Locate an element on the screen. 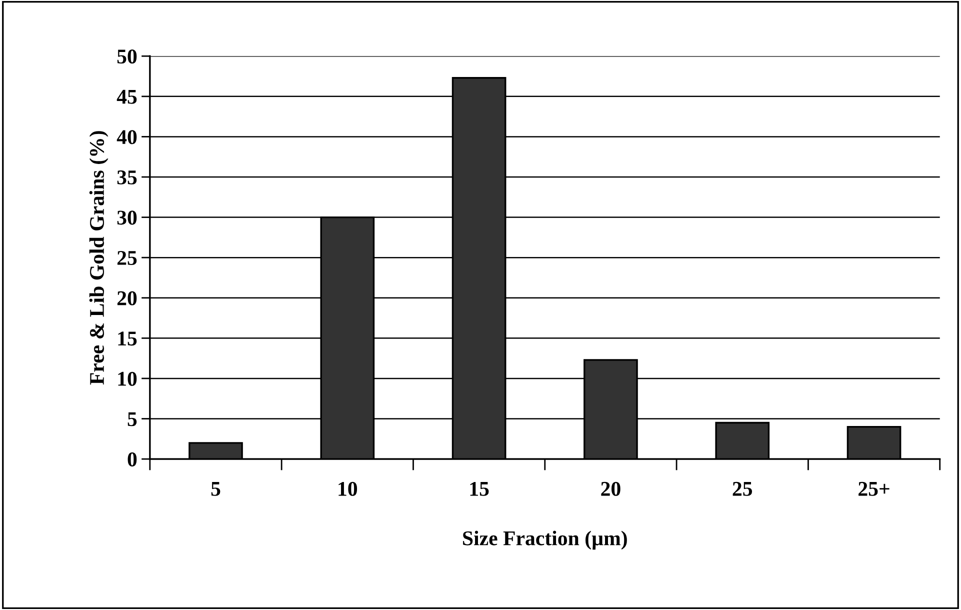 This screenshot has width=961, height=610. x-axis-title: Size Fraction (µm) is located at coordinates (545, 540).